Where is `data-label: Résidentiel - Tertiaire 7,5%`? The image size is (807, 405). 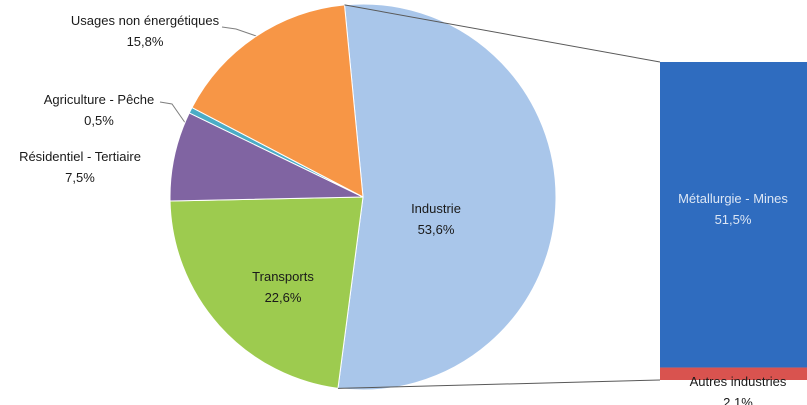 data-label: Résidentiel - Tertiaire 7,5% is located at coordinates (80, 167).